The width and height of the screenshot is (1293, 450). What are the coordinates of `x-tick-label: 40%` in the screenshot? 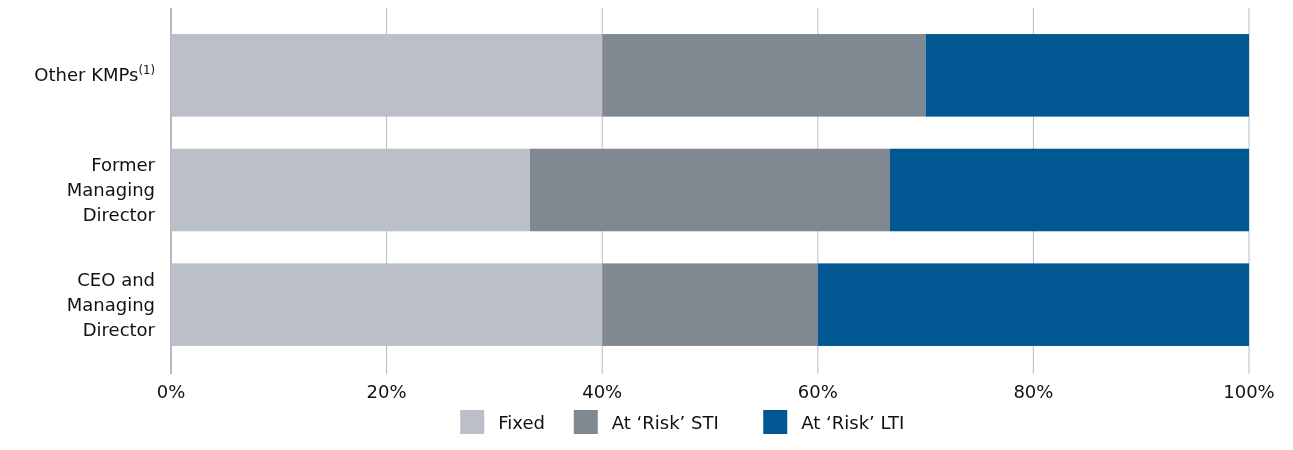 It's located at (602, 391).